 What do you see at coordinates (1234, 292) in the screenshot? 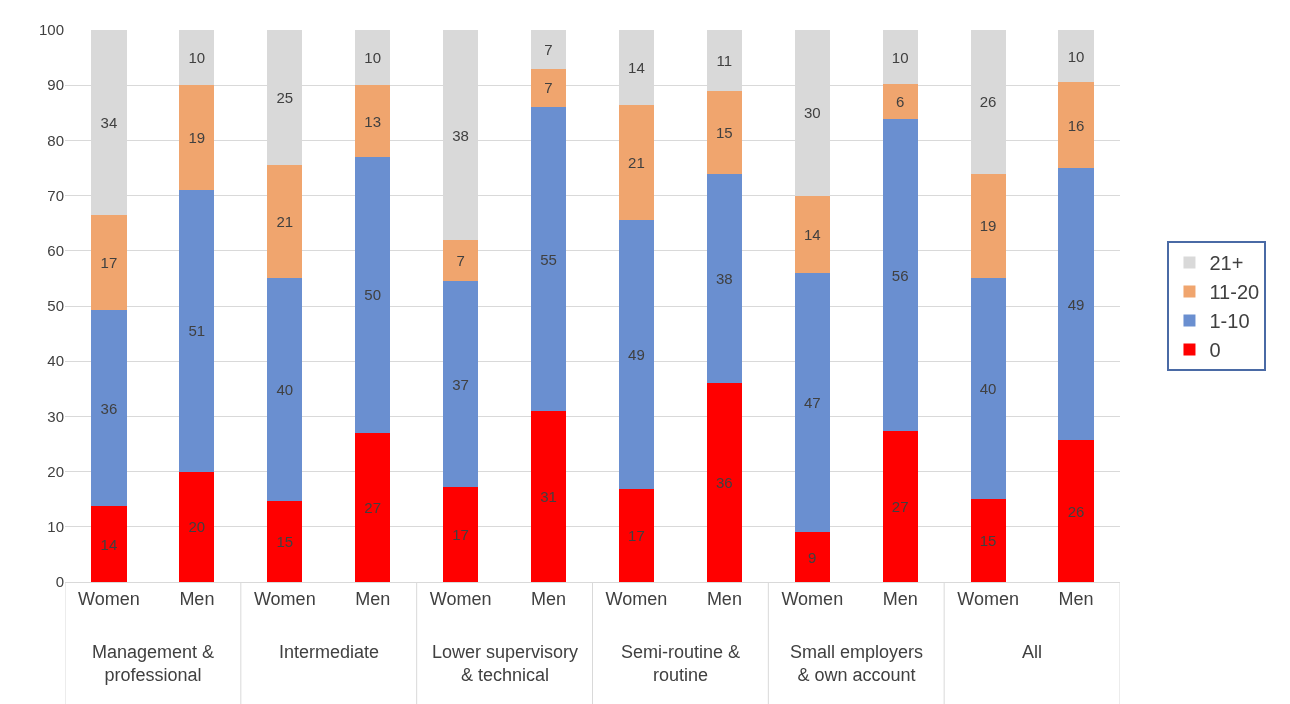
I see `legend-label: 11-20` at bounding box center [1234, 292].